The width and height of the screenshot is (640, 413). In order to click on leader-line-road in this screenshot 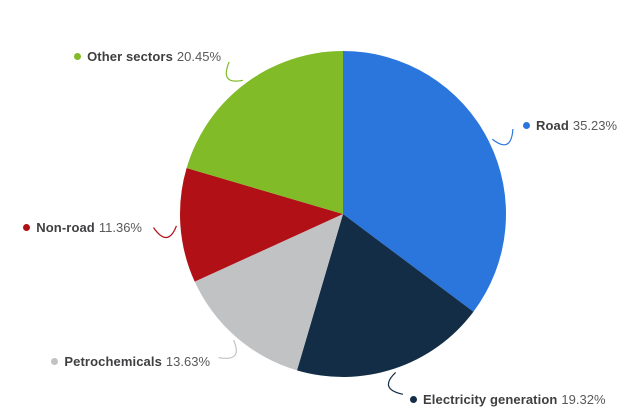, I will do `click(502, 137)`.